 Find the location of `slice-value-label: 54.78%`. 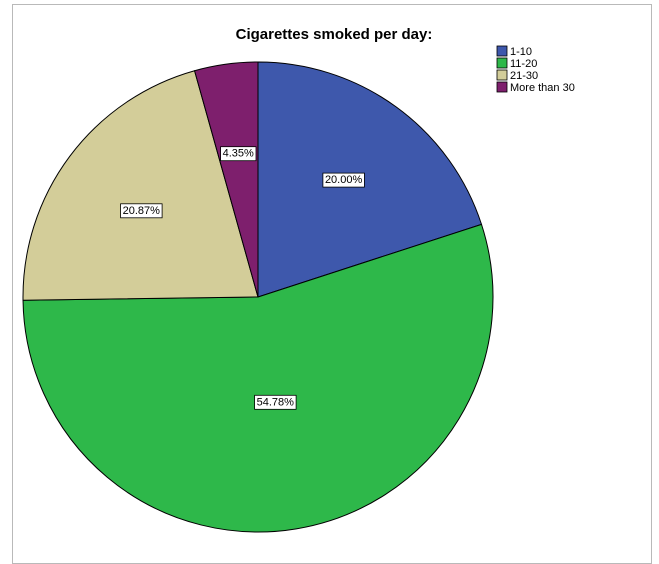

slice-value-label: 54.78% is located at coordinates (275, 402).